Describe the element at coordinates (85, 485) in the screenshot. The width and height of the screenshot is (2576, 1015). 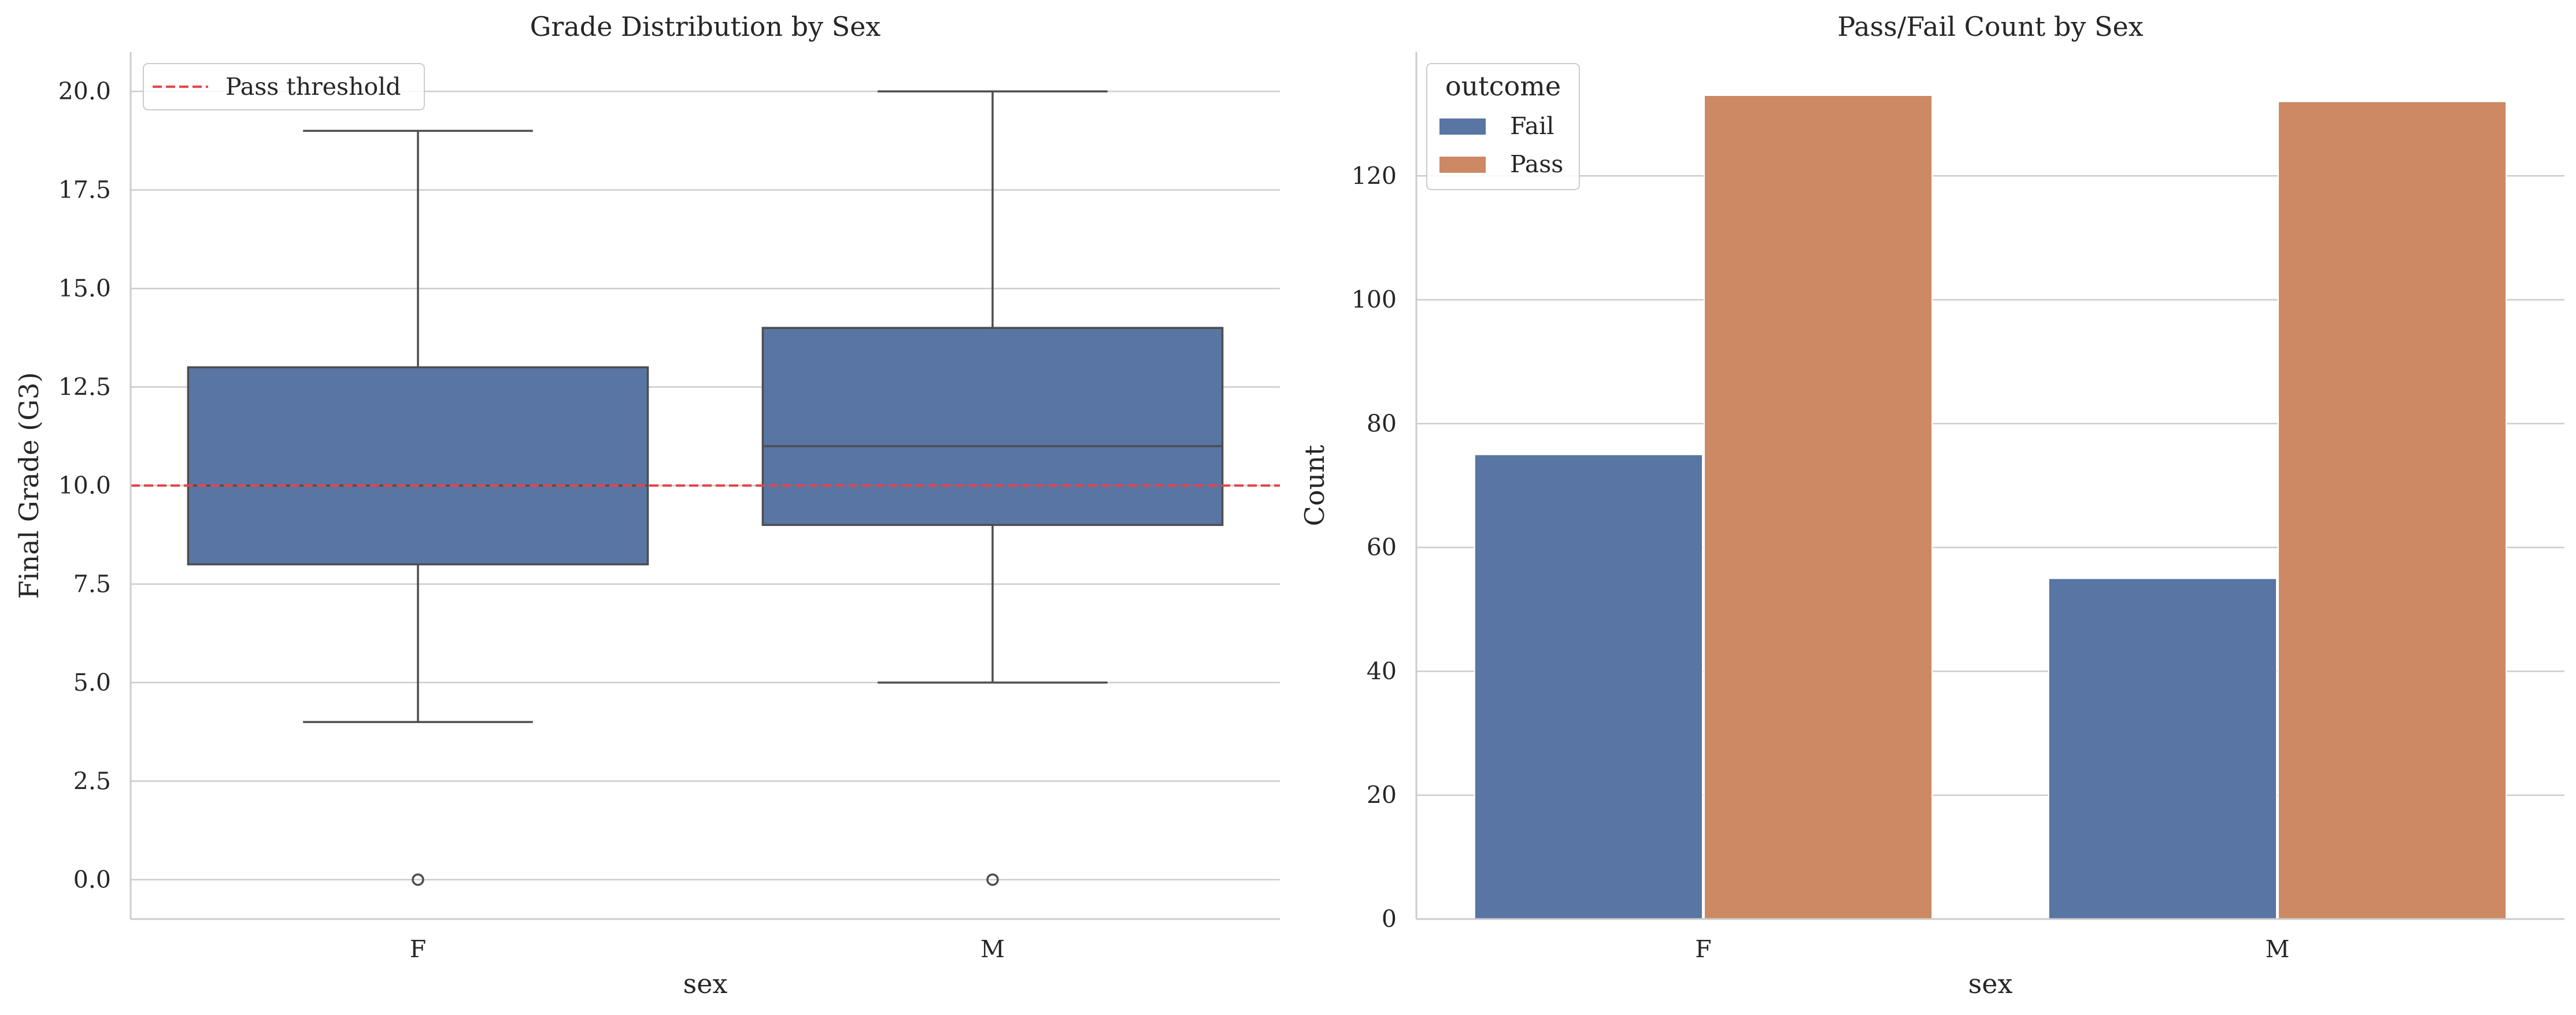
I see `box-plot-y-tick-label: 10.0` at that location.